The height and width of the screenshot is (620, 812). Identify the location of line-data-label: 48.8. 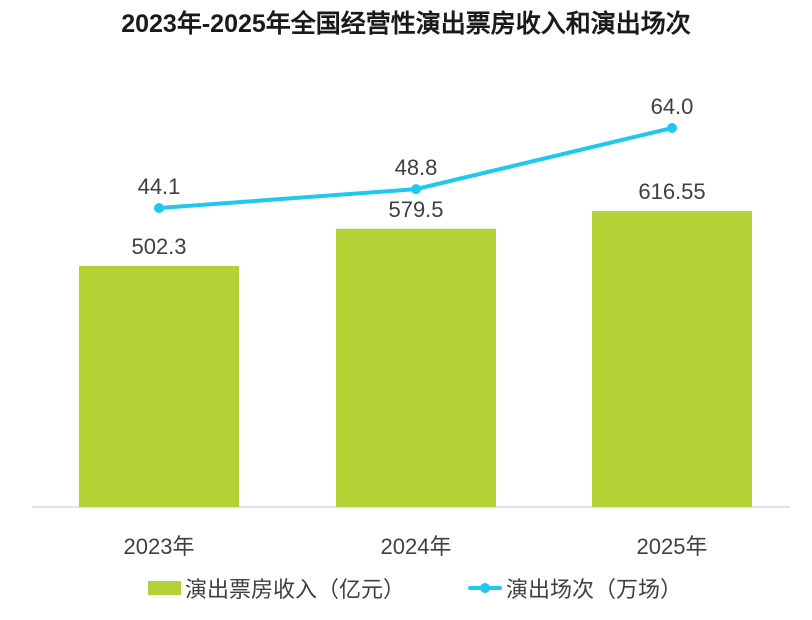
(416, 167).